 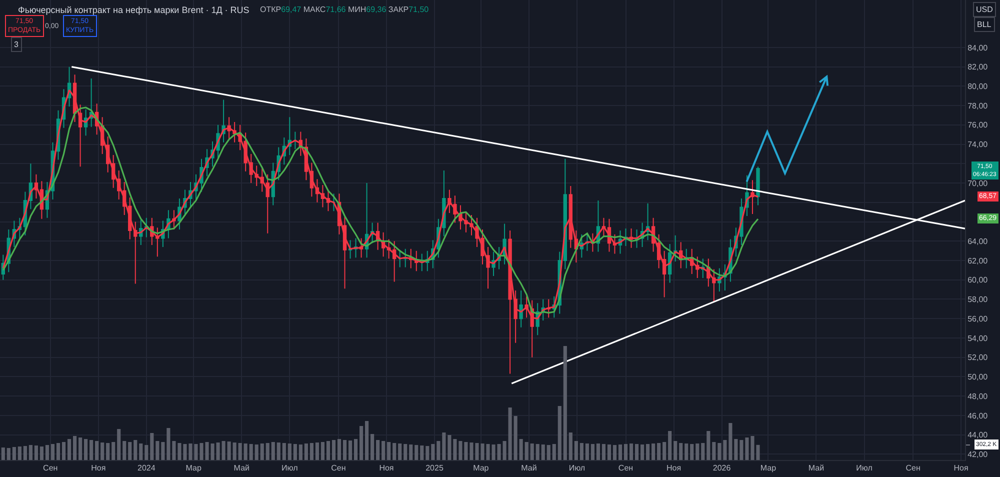 I want to click on y-tick-label: 76,00, so click(x=978, y=125).